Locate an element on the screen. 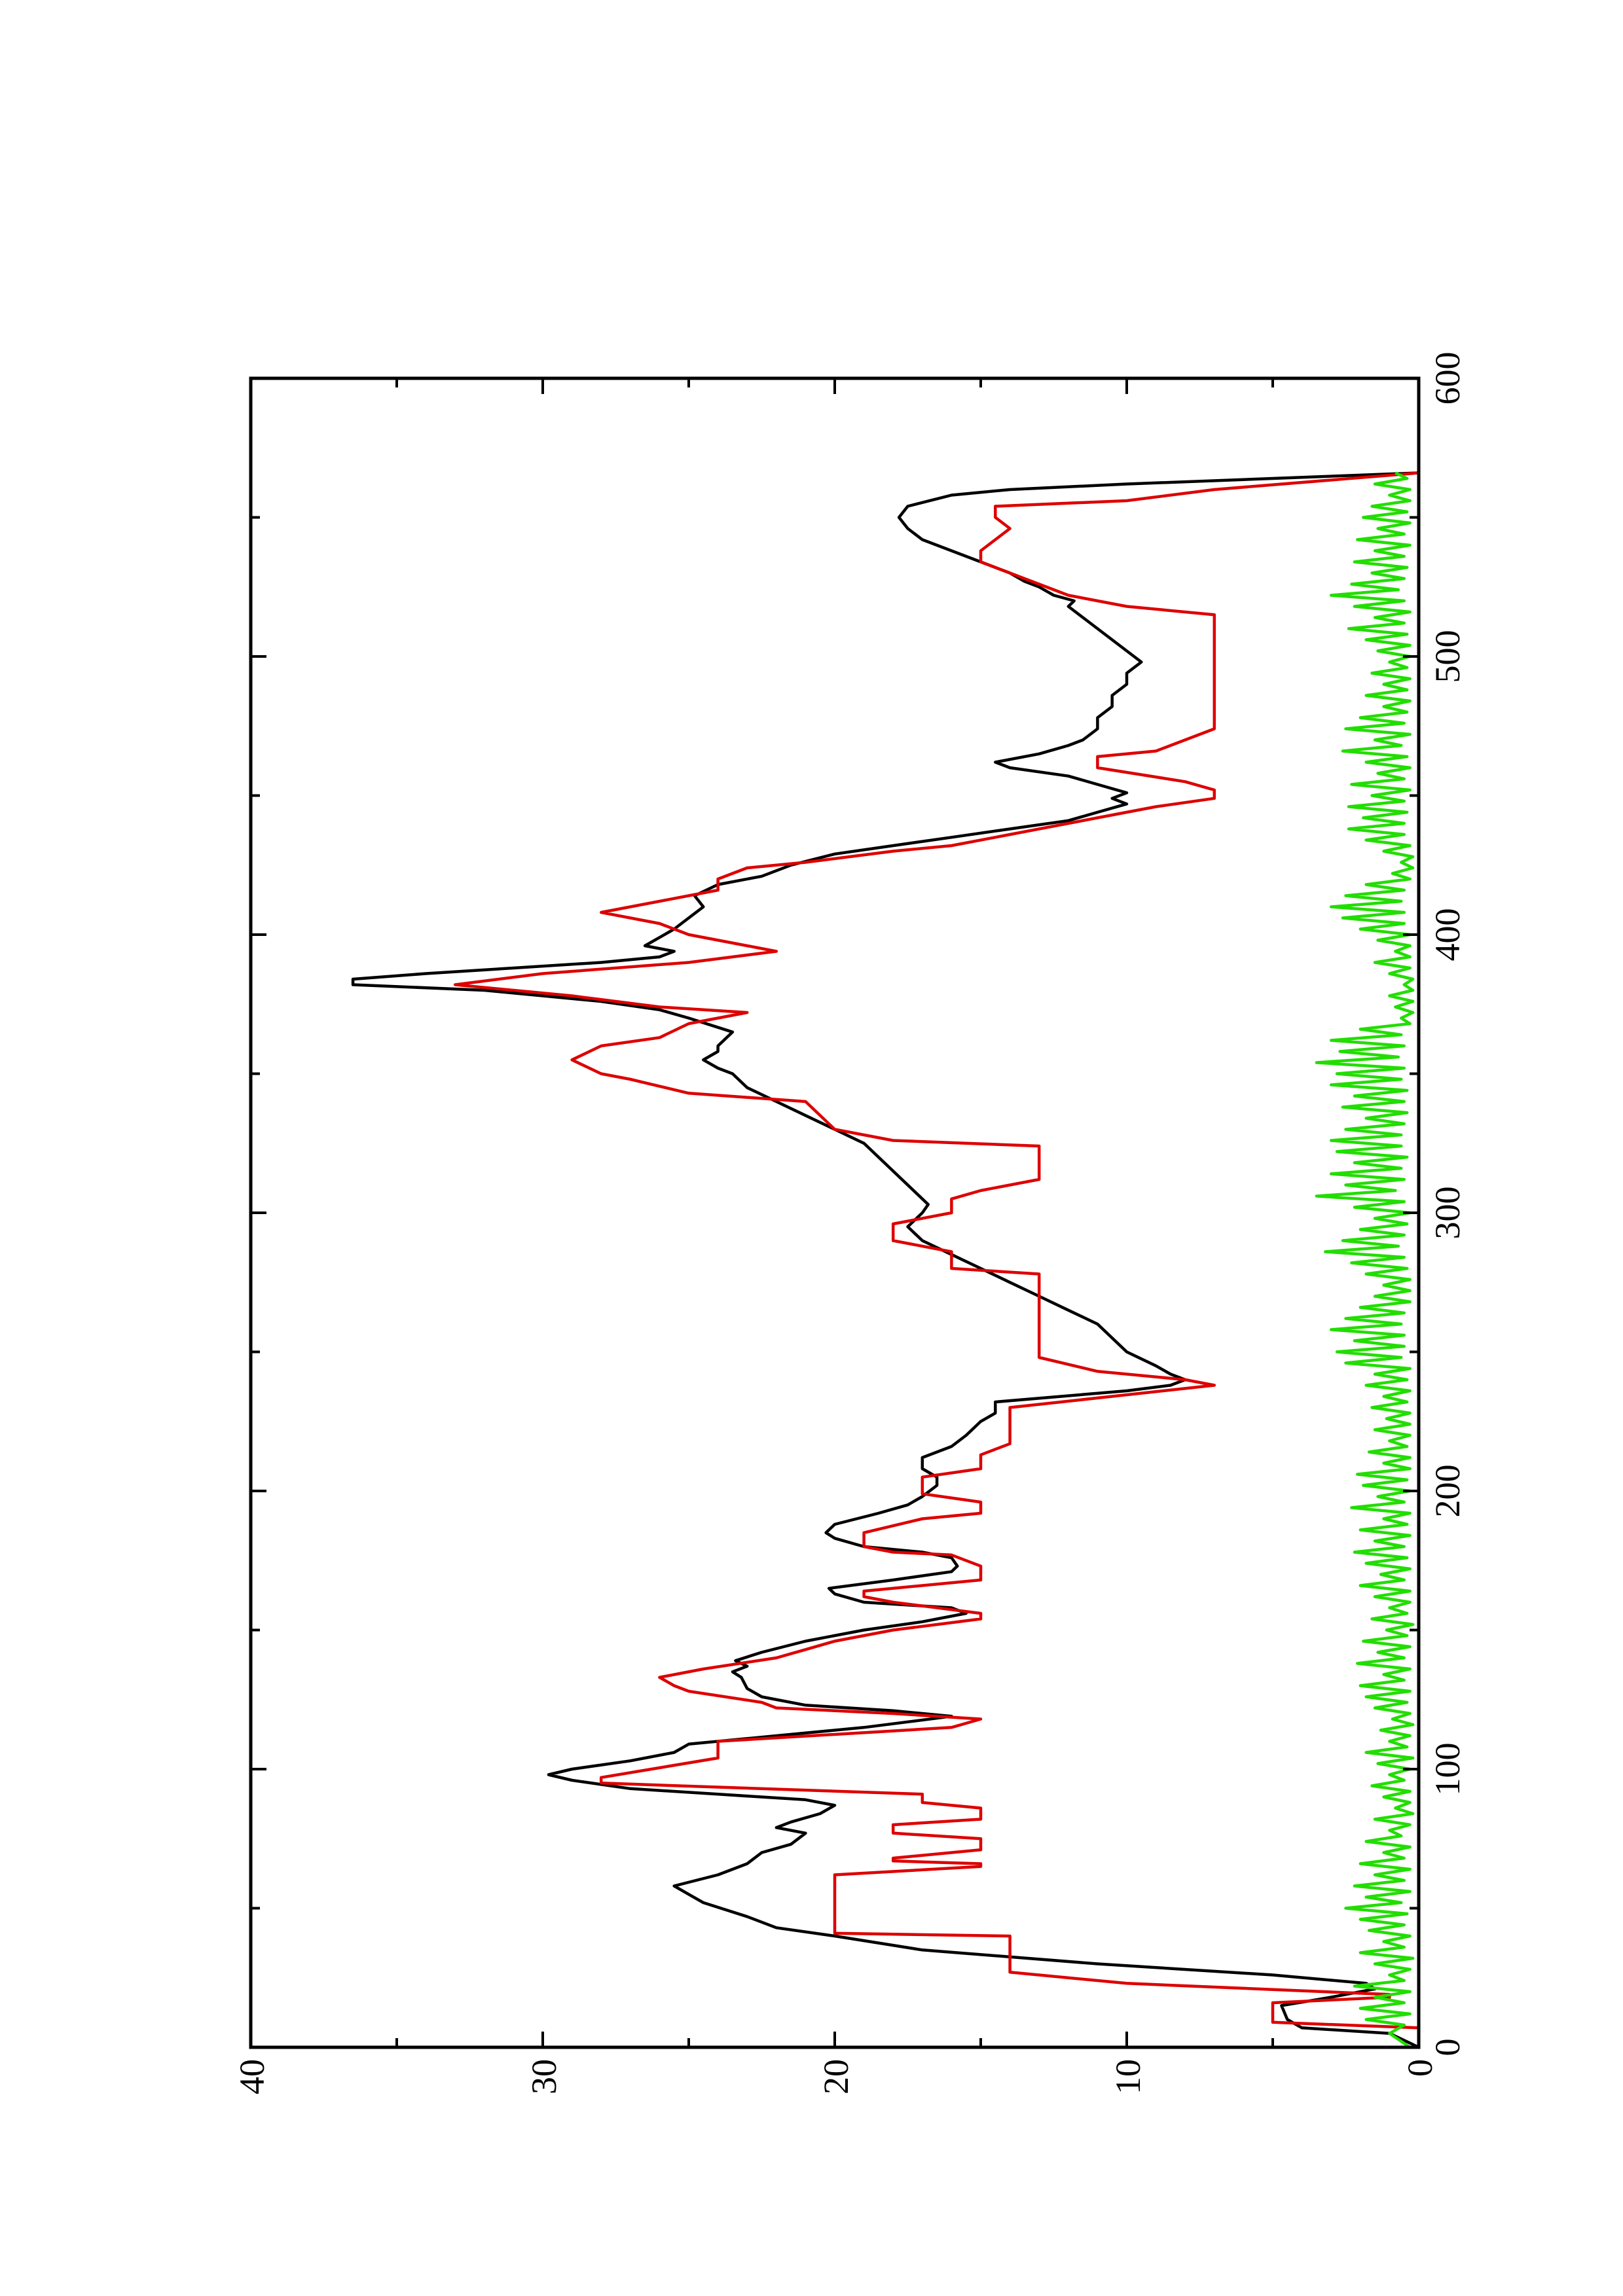 This screenshot has height=2296, width=1623. x-tick-label: 500 is located at coordinates (1447, 656).